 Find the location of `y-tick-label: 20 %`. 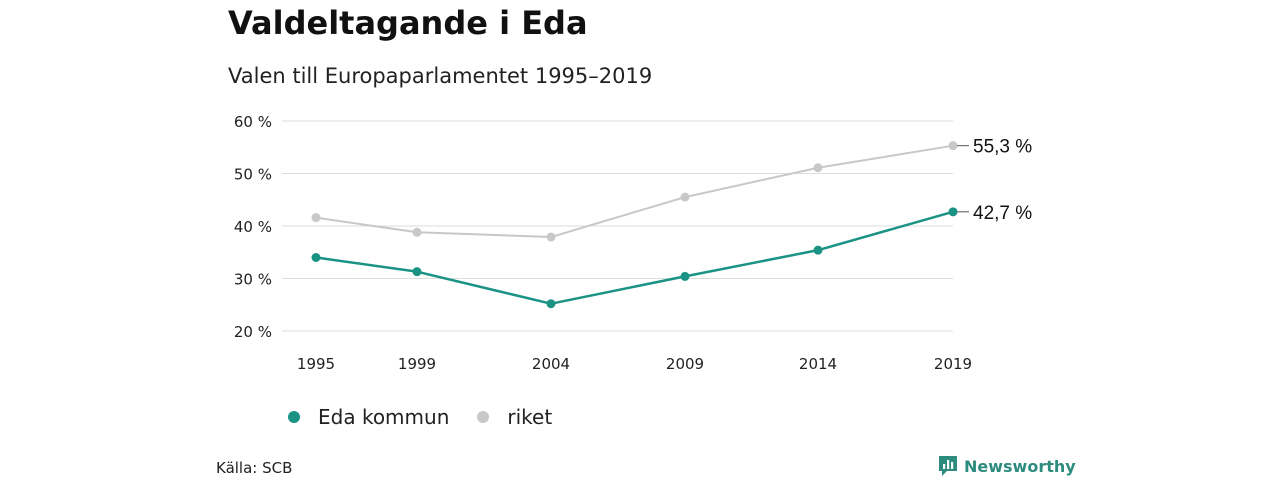

y-tick-label: 20 % is located at coordinates (253, 332).